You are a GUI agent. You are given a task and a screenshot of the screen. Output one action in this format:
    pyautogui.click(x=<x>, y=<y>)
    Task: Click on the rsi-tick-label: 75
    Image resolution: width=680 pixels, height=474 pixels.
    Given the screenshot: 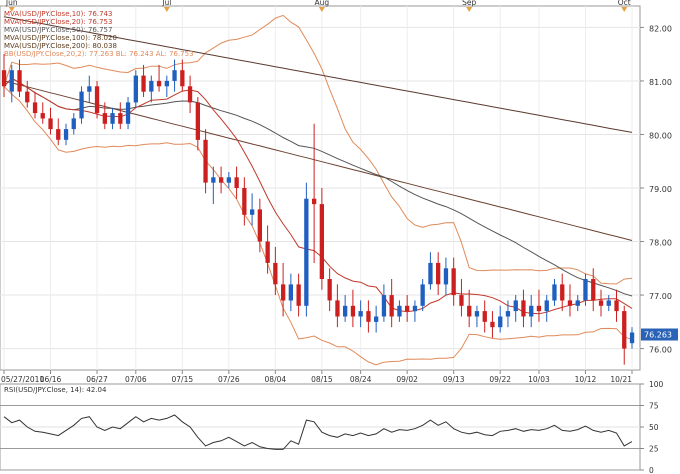 What is the action you would take?
    pyautogui.click(x=654, y=406)
    